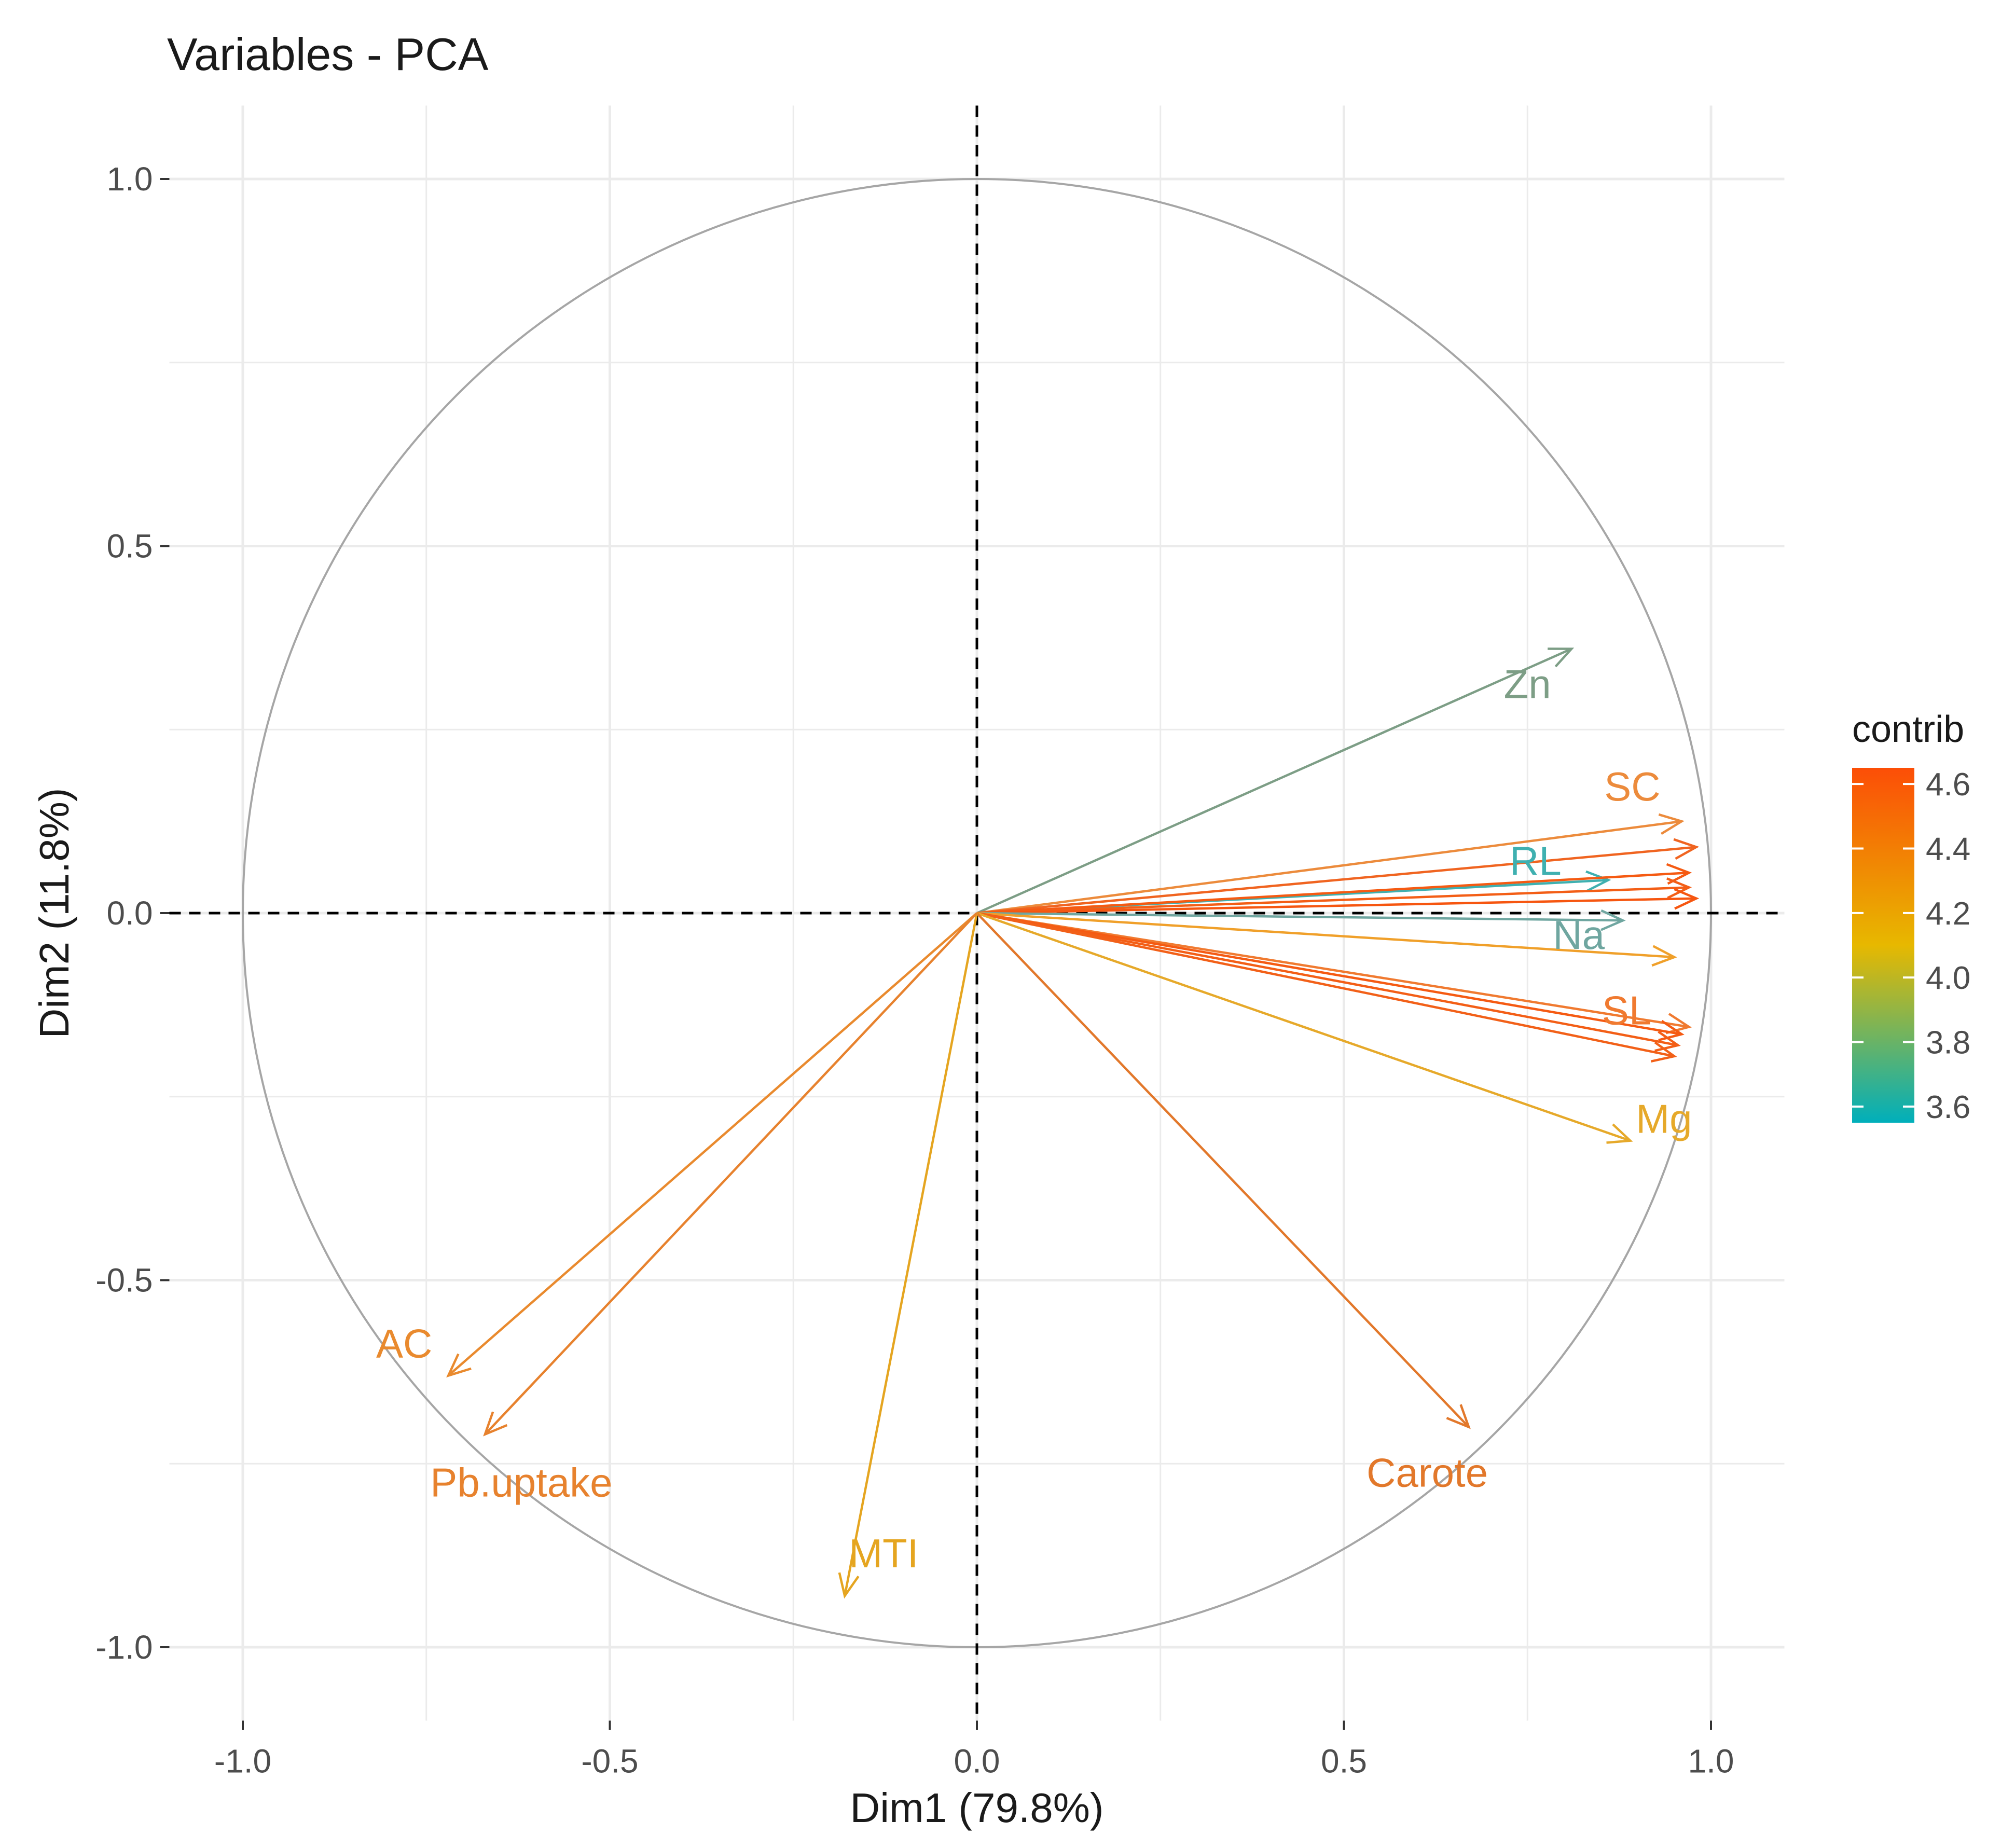 The image size is (2015, 1848). What do you see at coordinates (130, 546) in the screenshot?
I see `y-tick-label: 0.5` at bounding box center [130, 546].